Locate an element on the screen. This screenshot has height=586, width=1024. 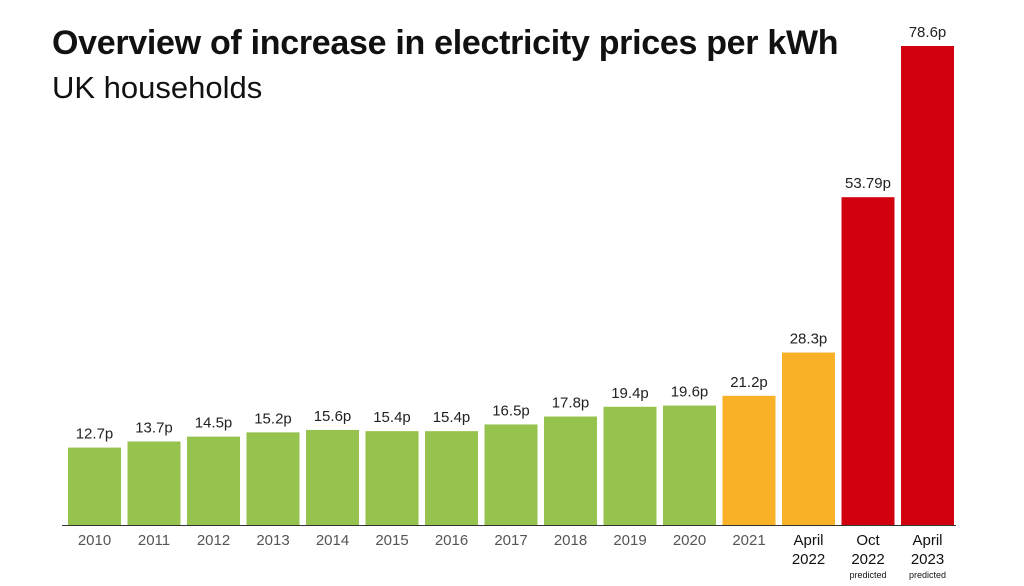
x-tick-label: 2011 is located at coordinates (154, 540).